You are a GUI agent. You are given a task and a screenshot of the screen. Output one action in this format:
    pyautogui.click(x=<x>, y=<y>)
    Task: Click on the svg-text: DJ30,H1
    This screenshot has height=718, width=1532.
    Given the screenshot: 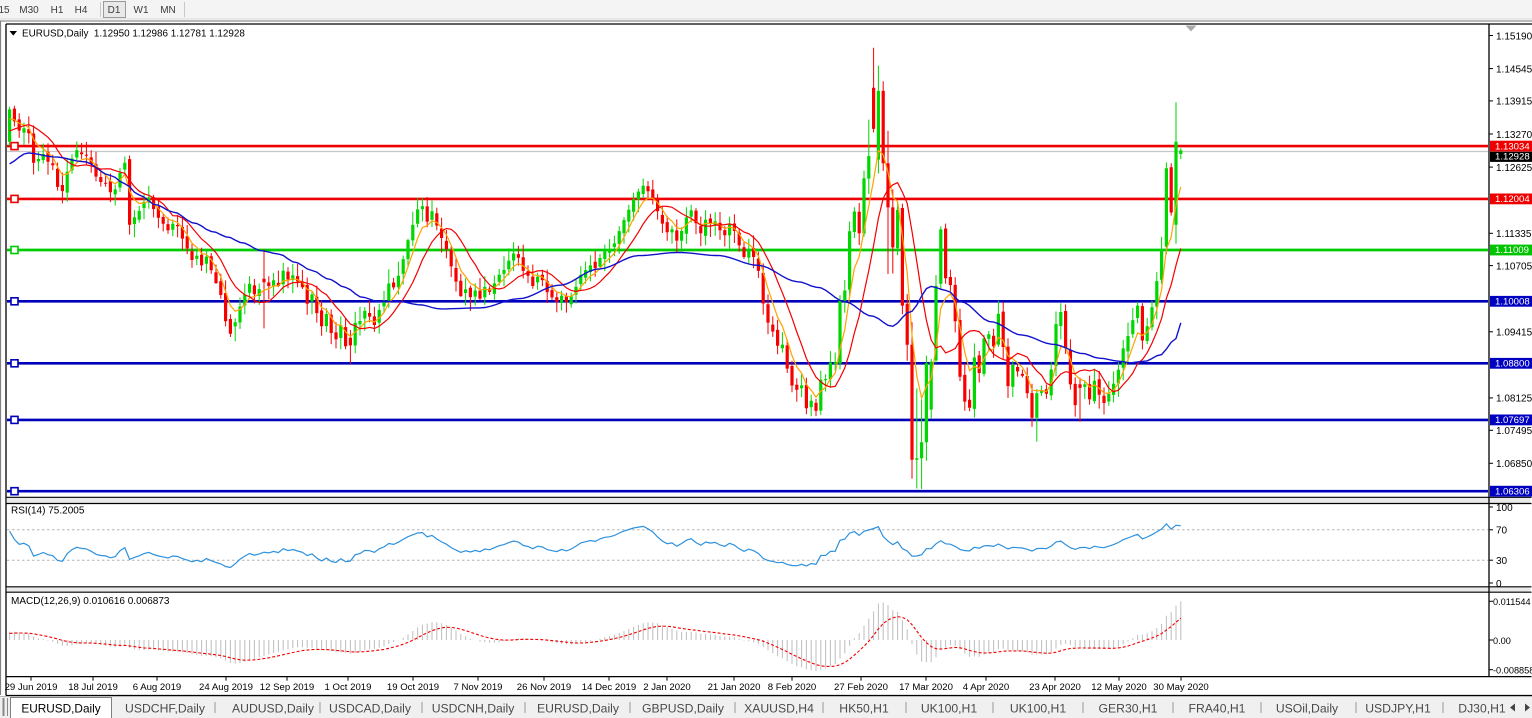 What is the action you would take?
    pyautogui.click(x=1482, y=709)
    